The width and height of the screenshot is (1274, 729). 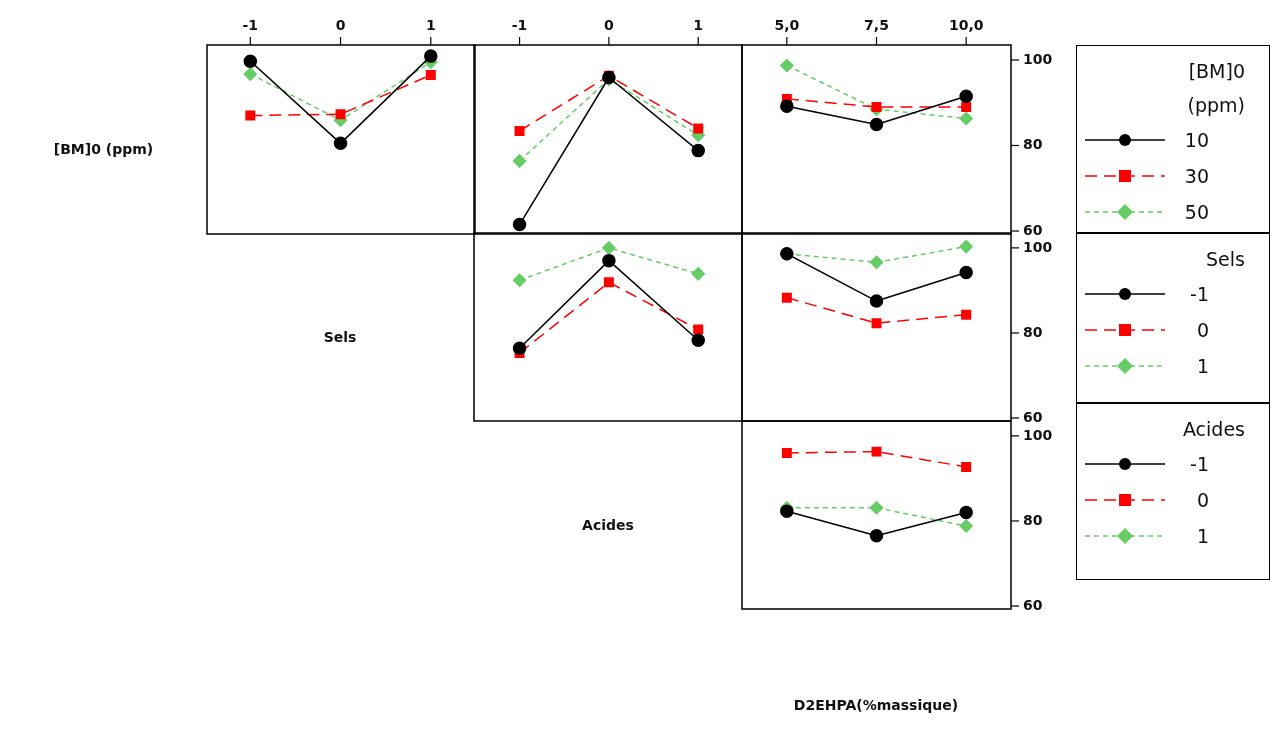 I want to click on x-tick-label: 5,0, so click(x=787, y=24).